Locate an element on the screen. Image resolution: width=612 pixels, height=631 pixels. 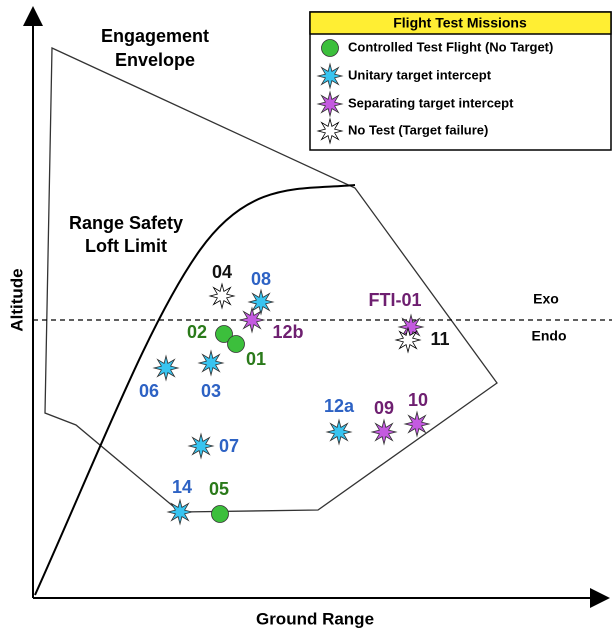
y-axis-label: Altitude is located at coordinates (16, 299).